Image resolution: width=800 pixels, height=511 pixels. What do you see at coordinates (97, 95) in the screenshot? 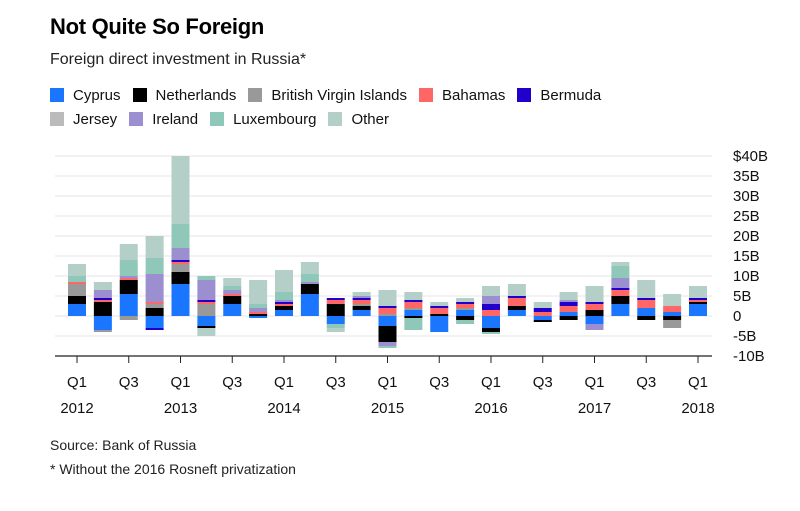
I see `legend-label: Cyprus` at bounding box center [97, 95].